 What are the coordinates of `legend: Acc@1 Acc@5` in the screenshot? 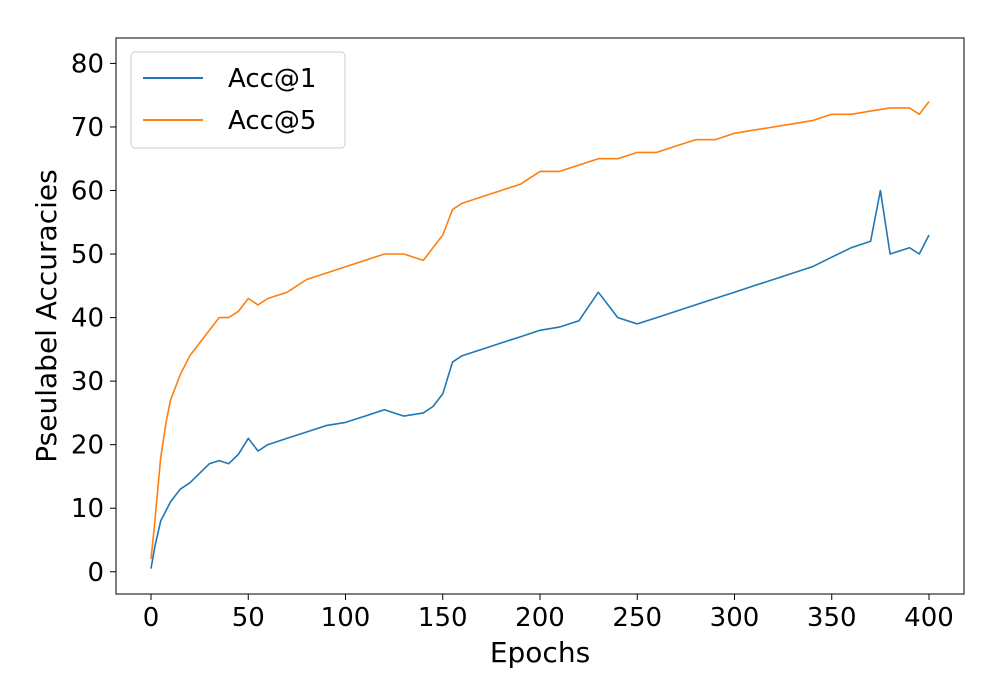 It's located at (238, 100).